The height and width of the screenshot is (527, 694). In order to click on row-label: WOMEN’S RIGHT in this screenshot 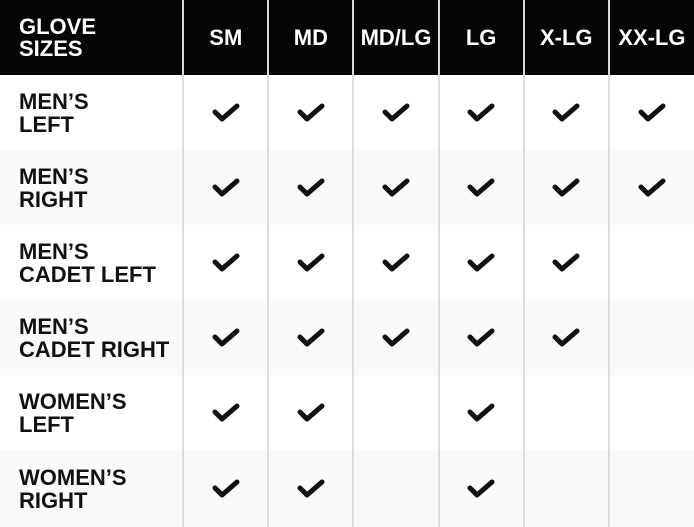, I will do `click(91, 488)`.